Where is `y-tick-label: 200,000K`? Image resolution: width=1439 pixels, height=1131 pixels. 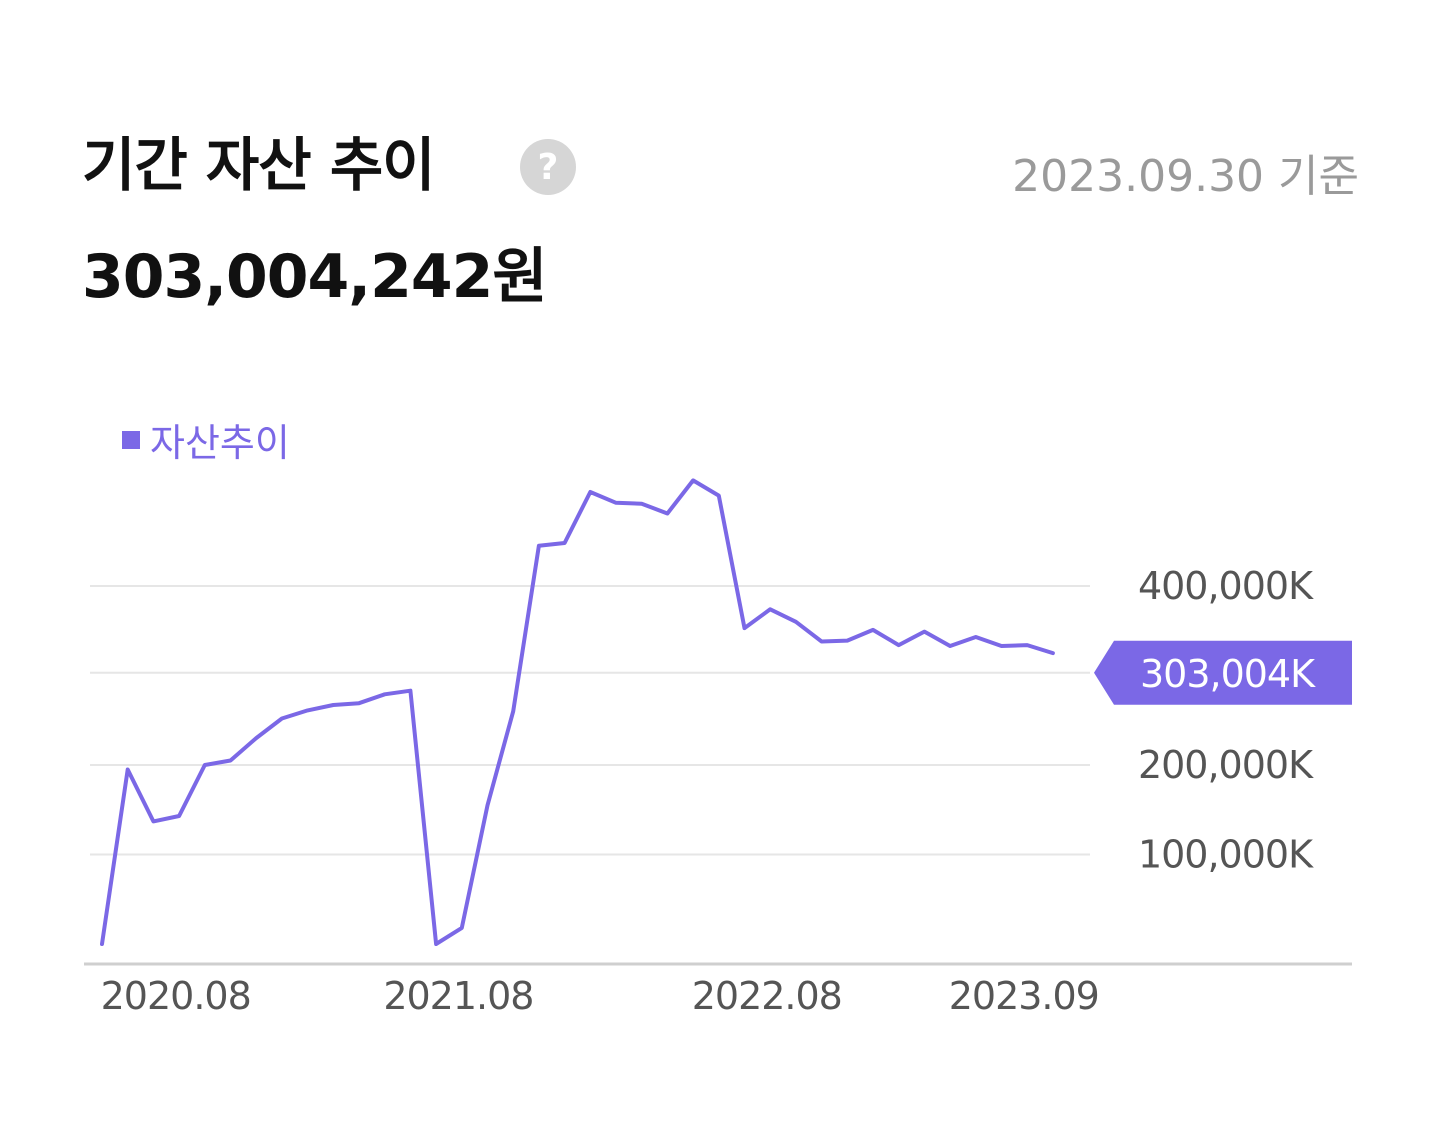 y-tick-label: 200,000K is located at coordinates (1226, 765).